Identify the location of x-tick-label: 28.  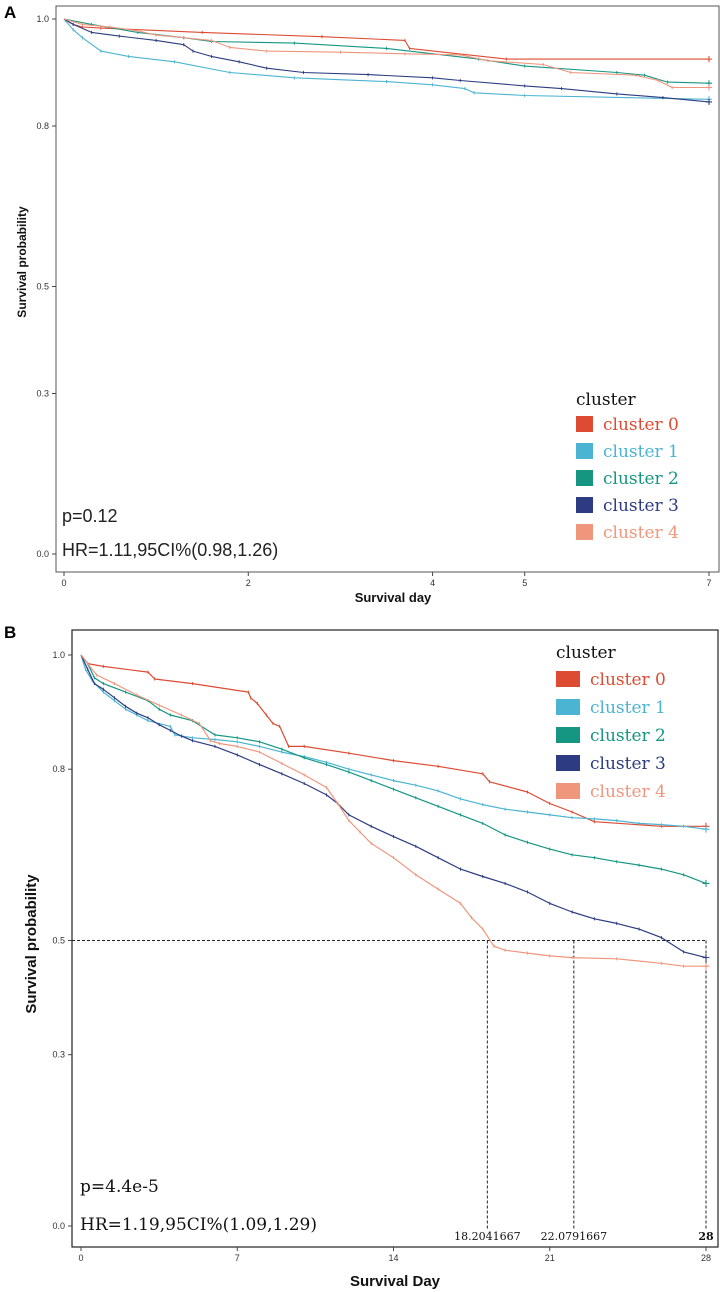
(706, 1258).